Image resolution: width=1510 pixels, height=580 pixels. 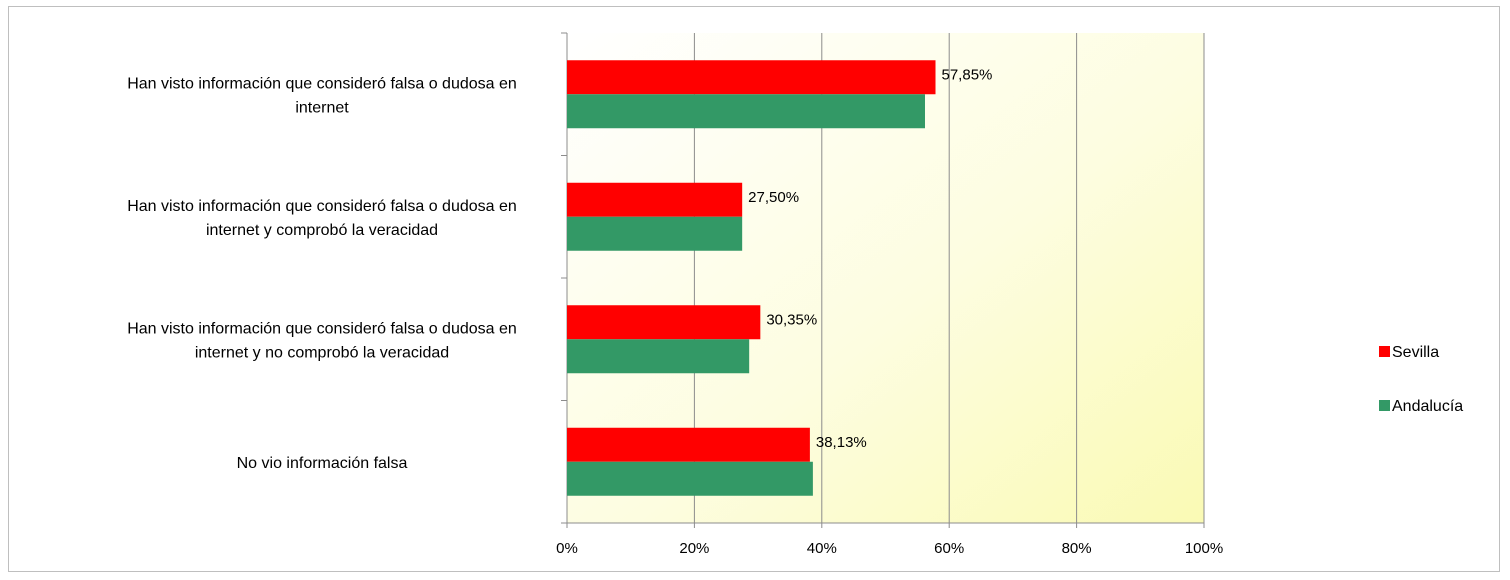 I want to click on data-label: 38,13%, so click(x=841, y=442).